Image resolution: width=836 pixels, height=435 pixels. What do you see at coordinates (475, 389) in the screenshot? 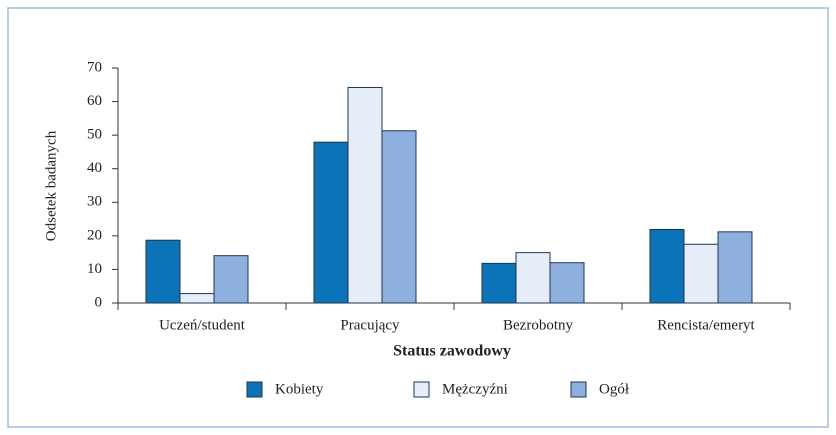
I see `legend-label: Mężczyźni` at bounding box center [475, 389].